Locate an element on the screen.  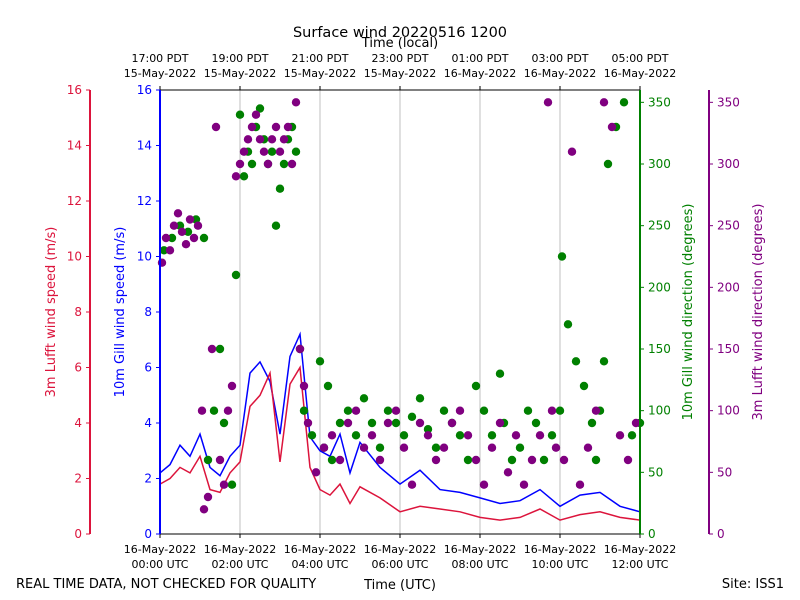
gill-speed-axis-tick-label: 8 is located at coordinates (148, 312).